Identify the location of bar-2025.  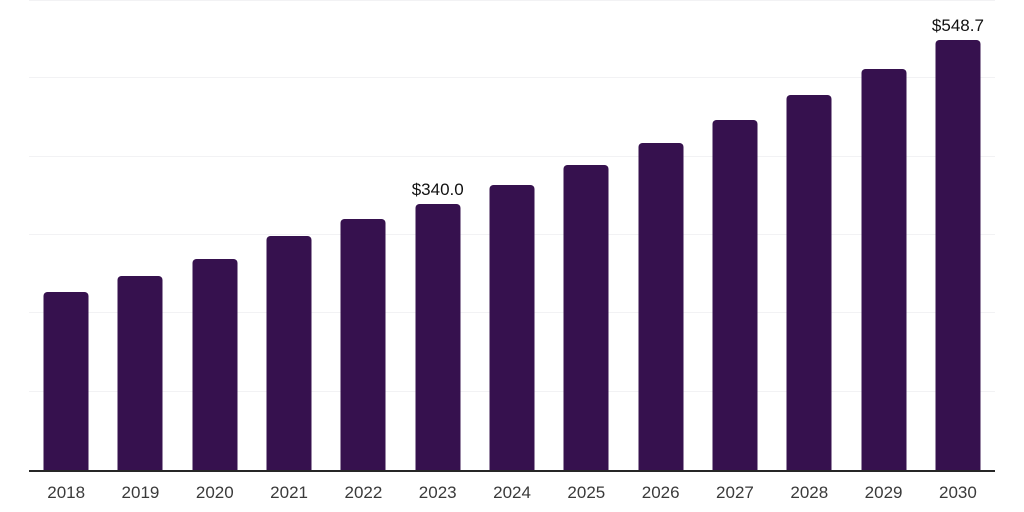
(586, 317).